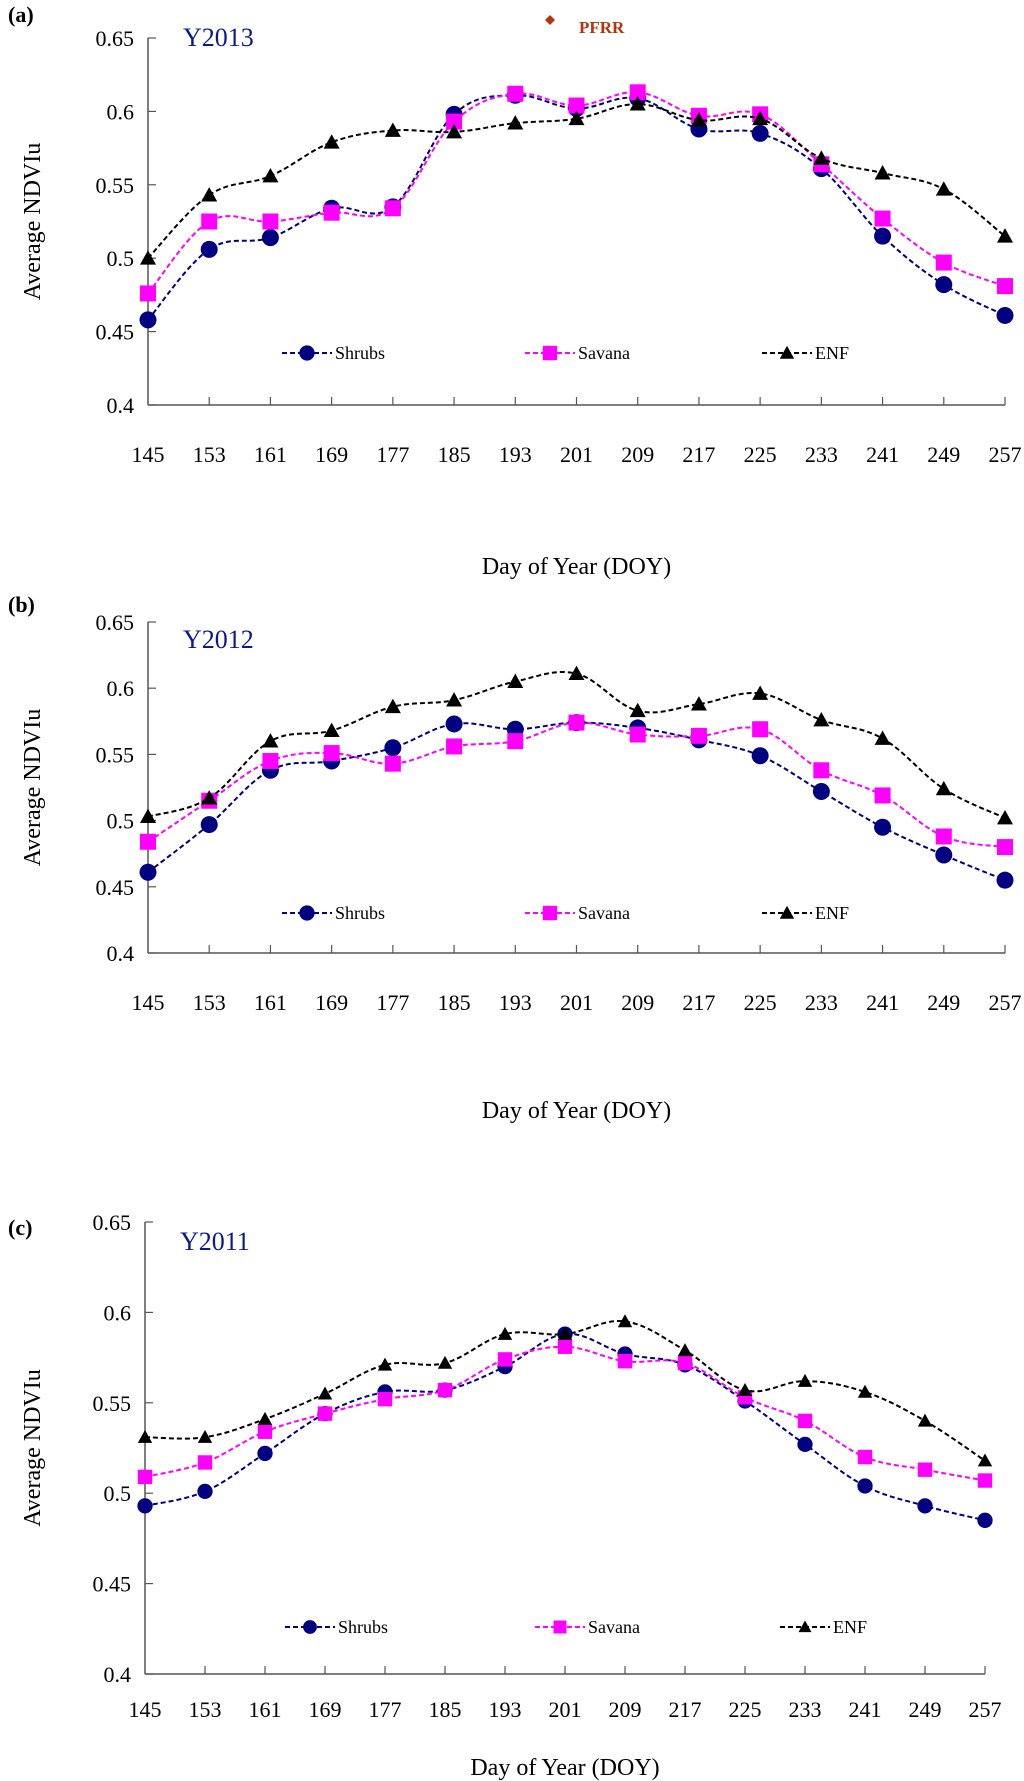  What do you see at coordinates (454, 454) in the screenshot?
I see `x-tick-label: 185` at bounding box center [454, 454].